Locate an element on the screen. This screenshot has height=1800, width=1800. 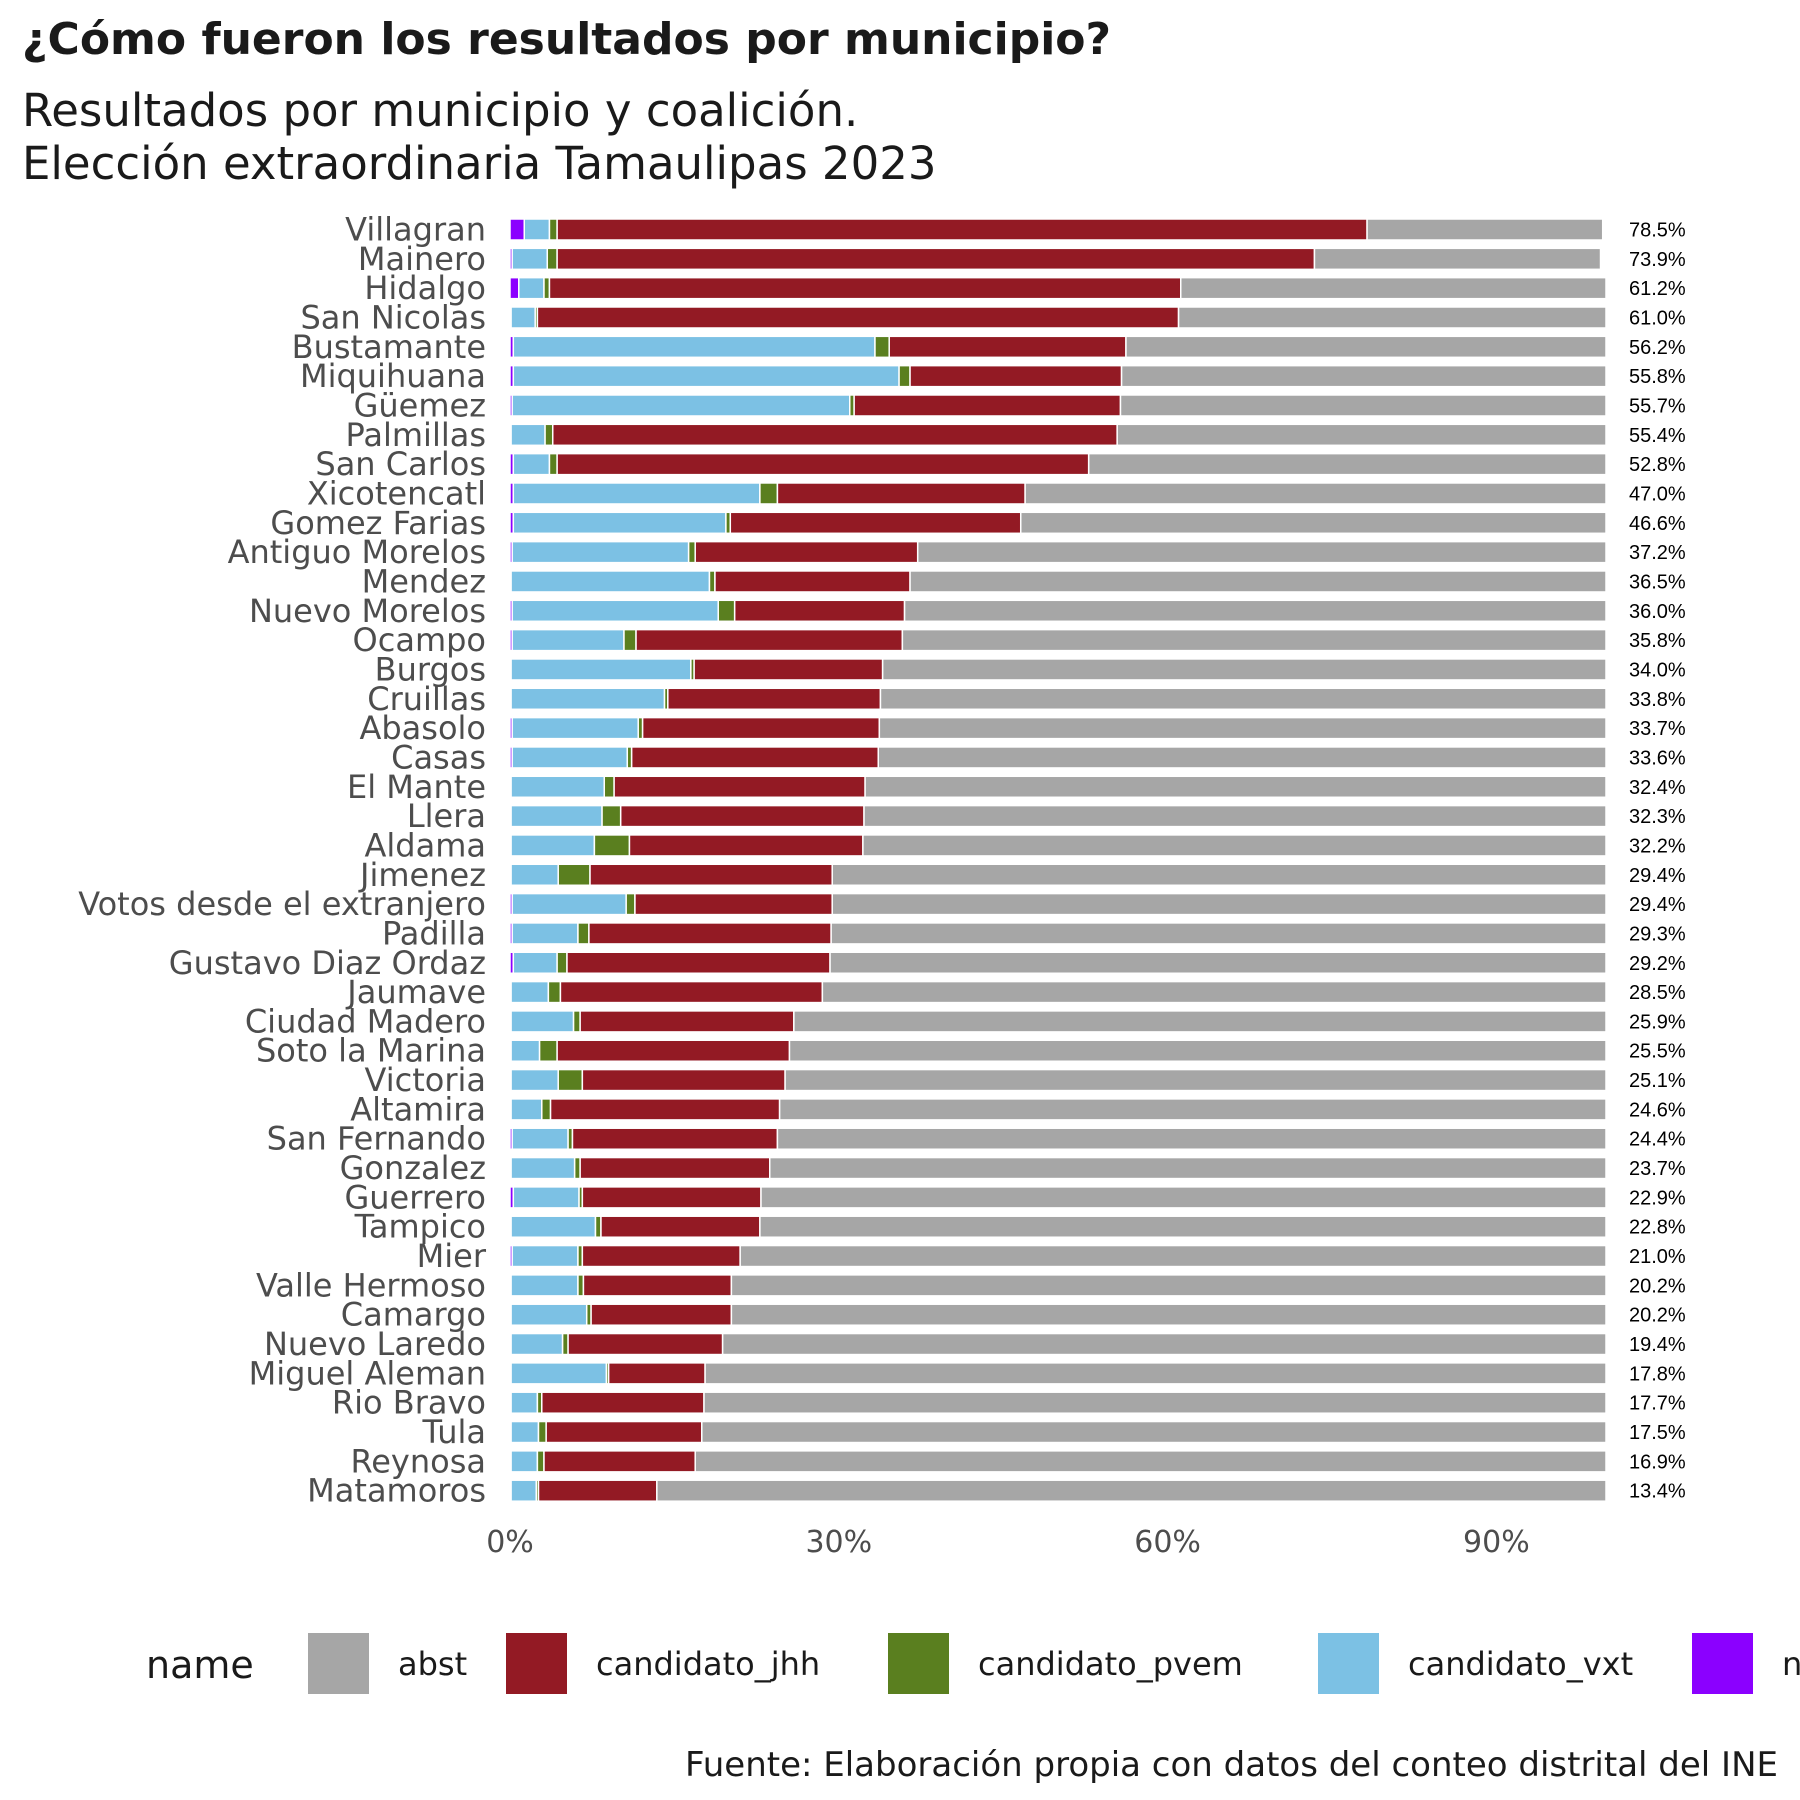
row-percent-label: 29.2% is located at coordinates (1657, 964).